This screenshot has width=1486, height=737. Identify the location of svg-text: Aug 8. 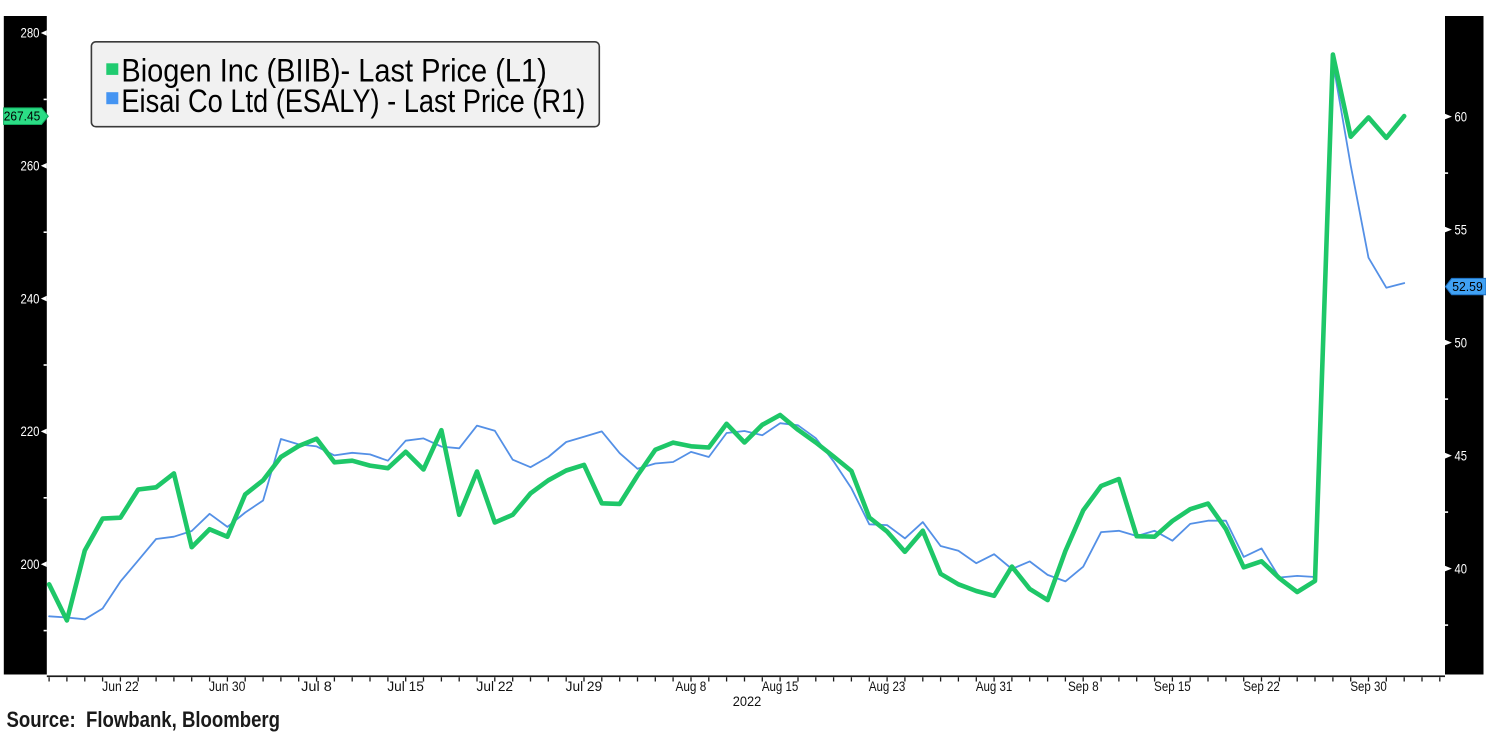
(691, 686).